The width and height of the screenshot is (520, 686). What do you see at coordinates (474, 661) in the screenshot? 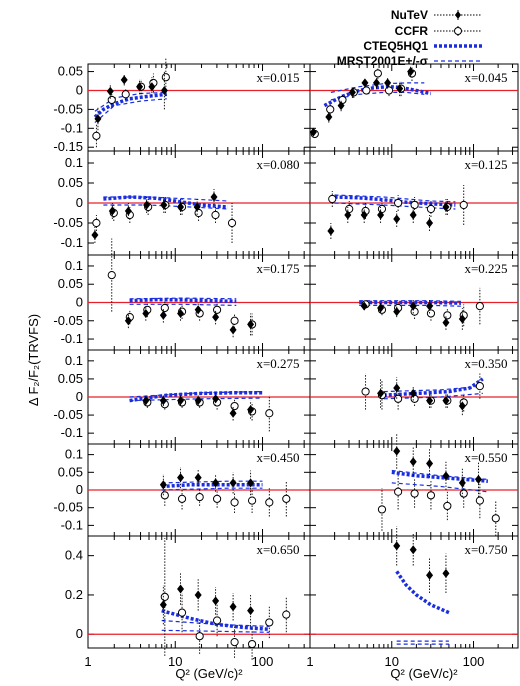
I see `x-tick-label: 100` at bounding box center [474, 661].